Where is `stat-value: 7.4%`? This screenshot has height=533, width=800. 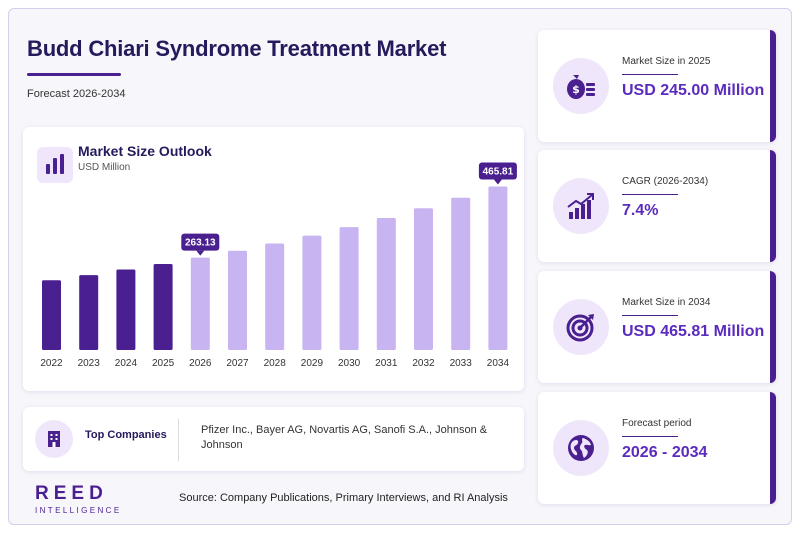 stat-value: 7.4% is located at coordinates (640, 210).